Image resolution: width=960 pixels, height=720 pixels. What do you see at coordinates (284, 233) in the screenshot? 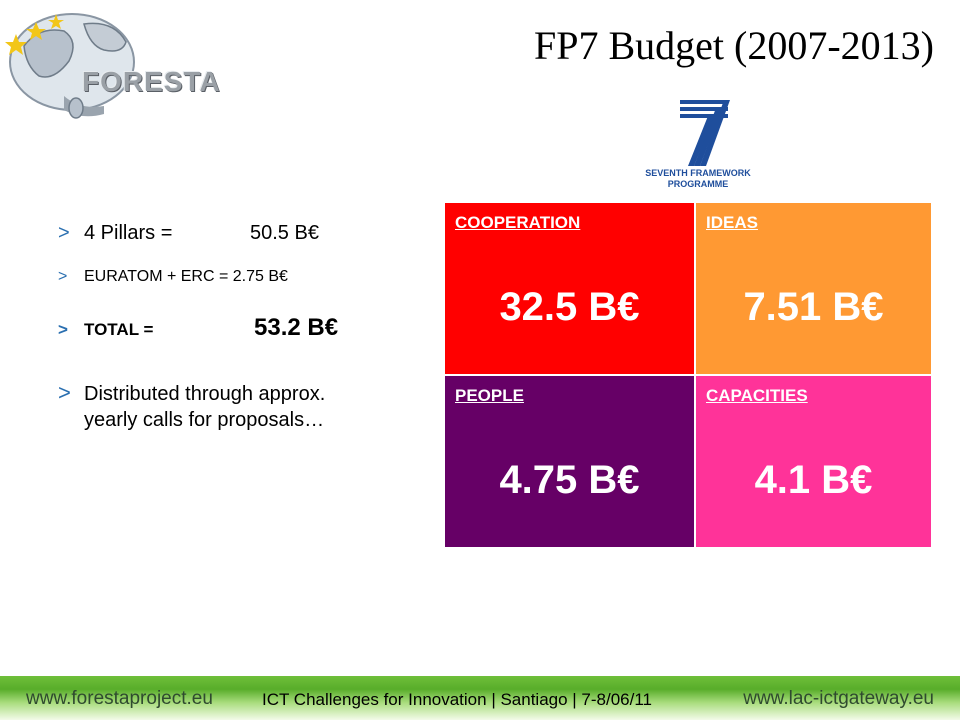
I see `pillars-value: 50.5 B€` at bounding box center [284, 233].